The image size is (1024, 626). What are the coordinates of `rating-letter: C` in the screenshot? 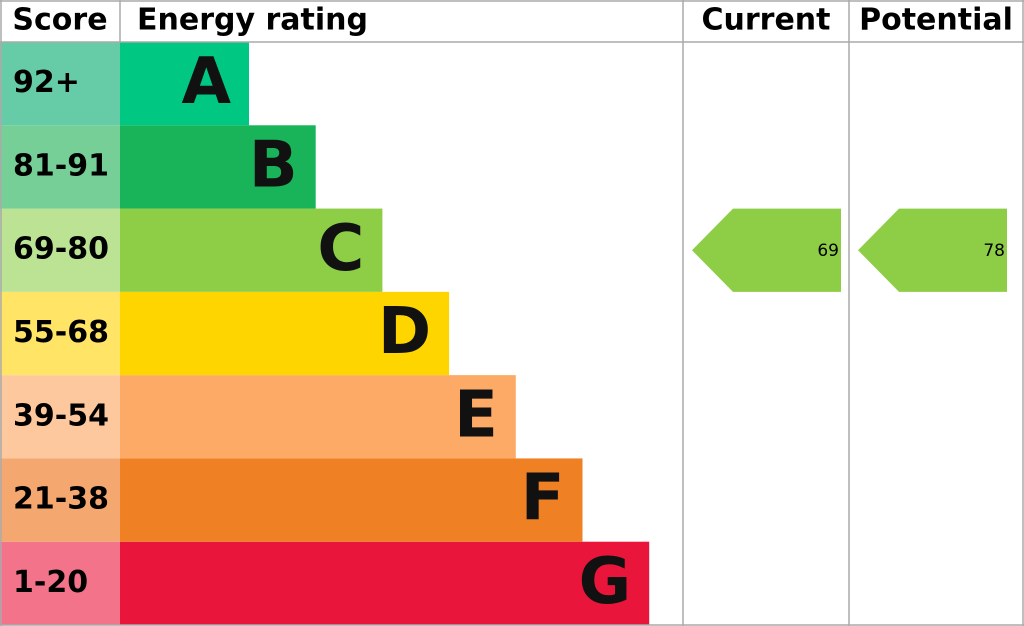 It's located at (340, 249).